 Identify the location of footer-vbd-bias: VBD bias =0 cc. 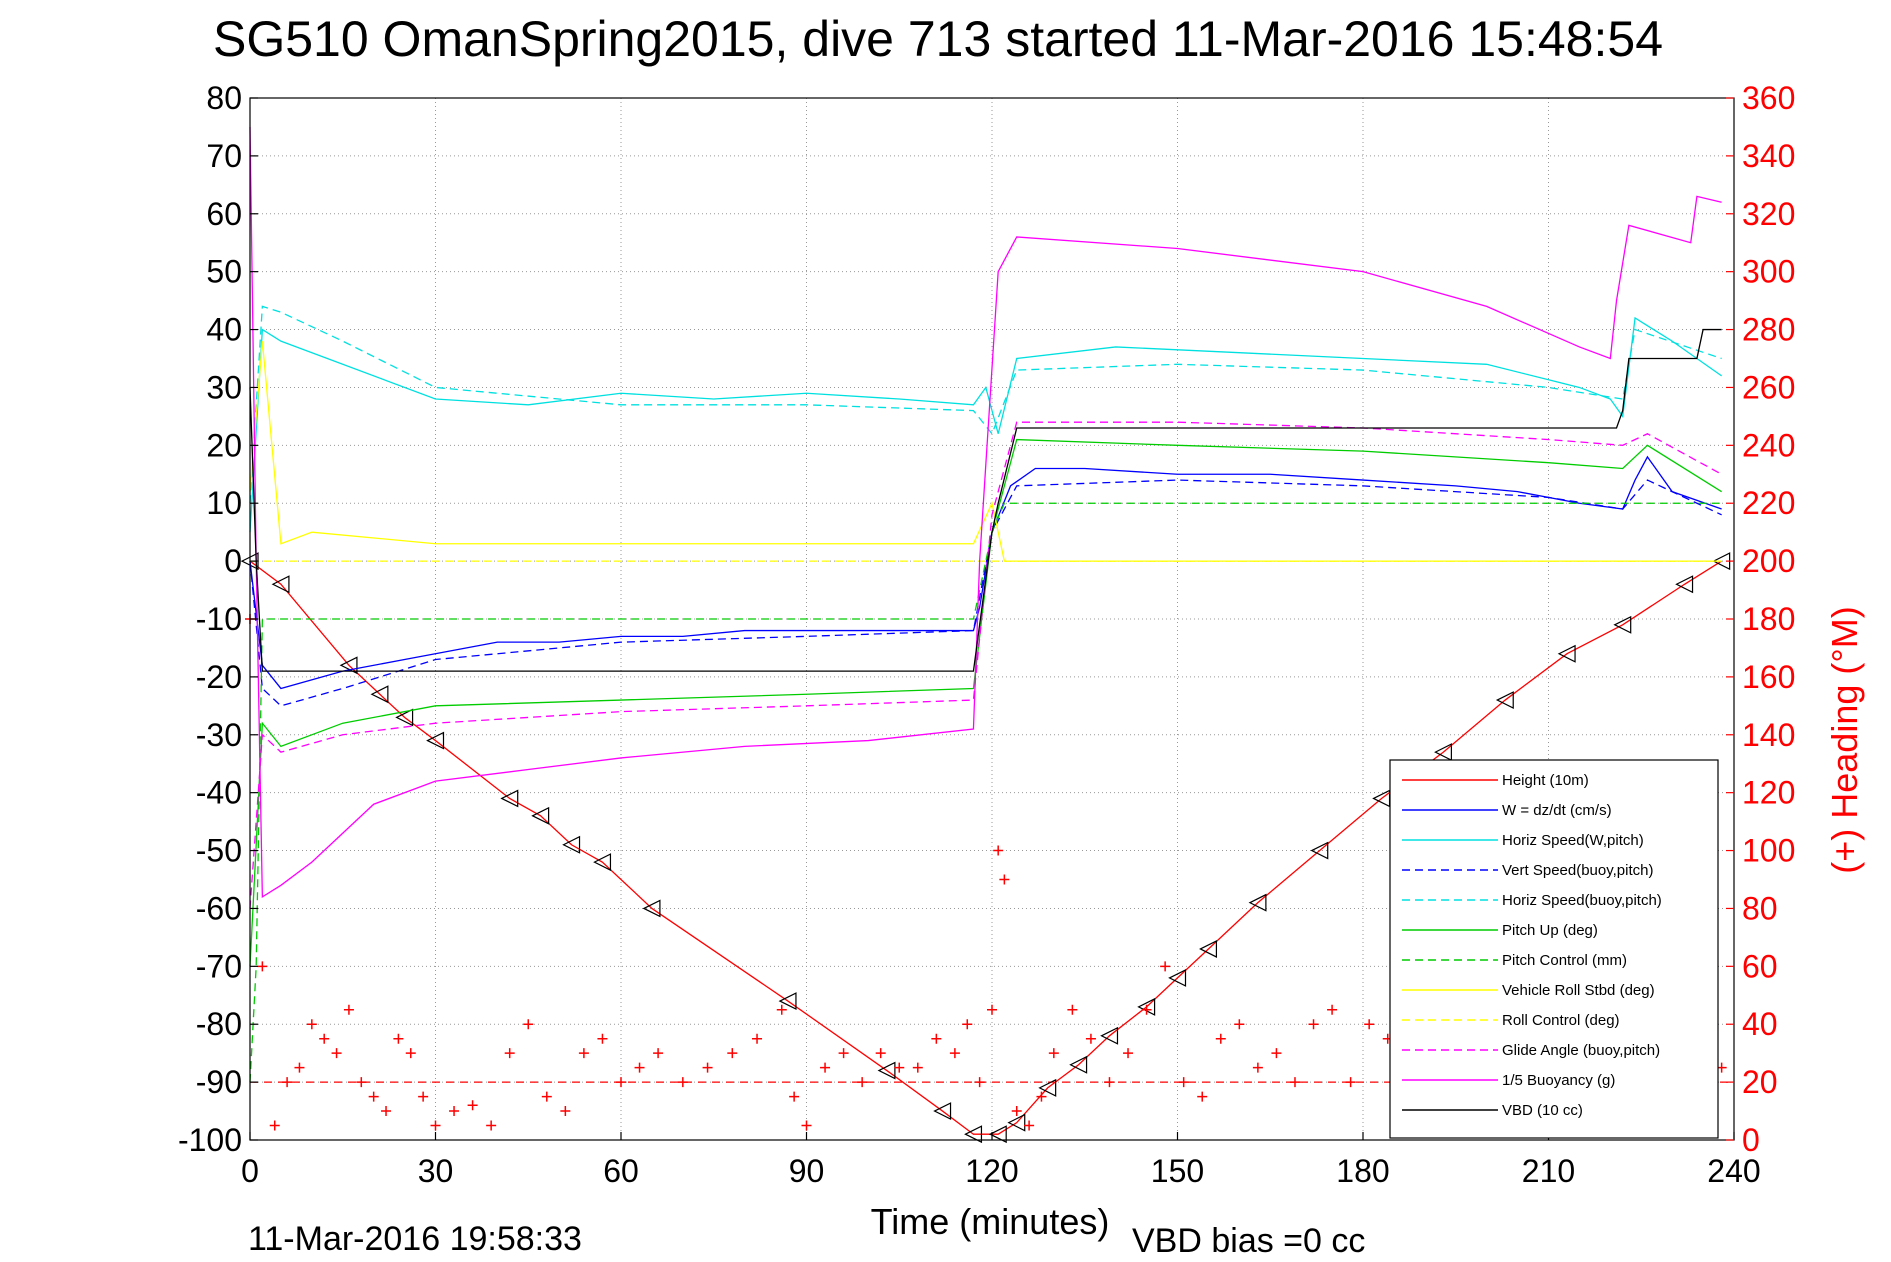
(1248, 1241).